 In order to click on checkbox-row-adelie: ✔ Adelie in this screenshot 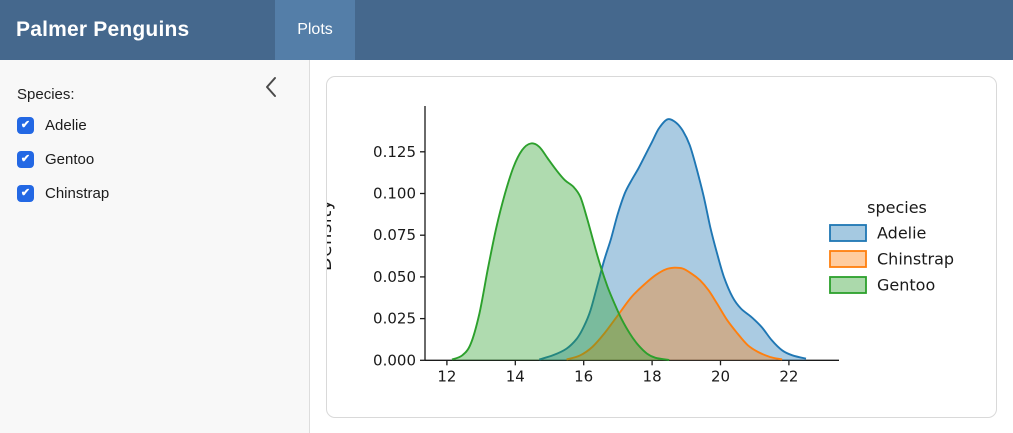, I will do `click(163, 125)`.